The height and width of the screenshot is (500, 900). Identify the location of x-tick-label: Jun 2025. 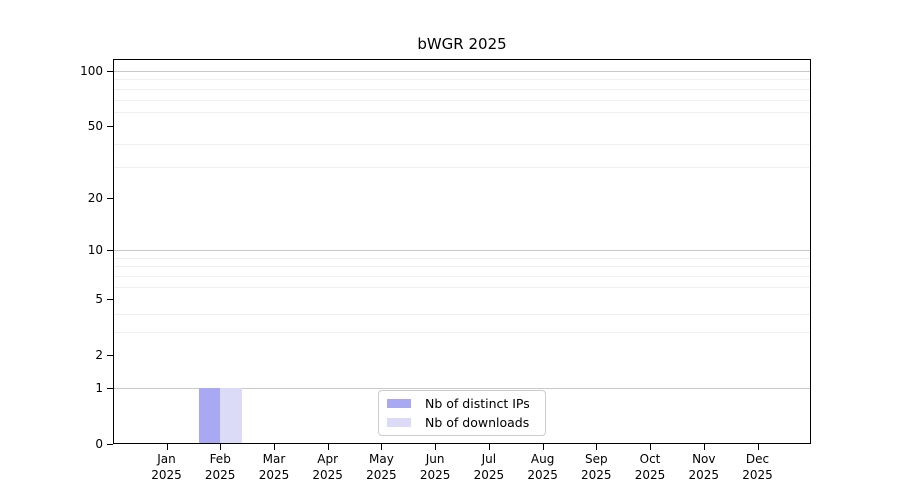
(435, 467).